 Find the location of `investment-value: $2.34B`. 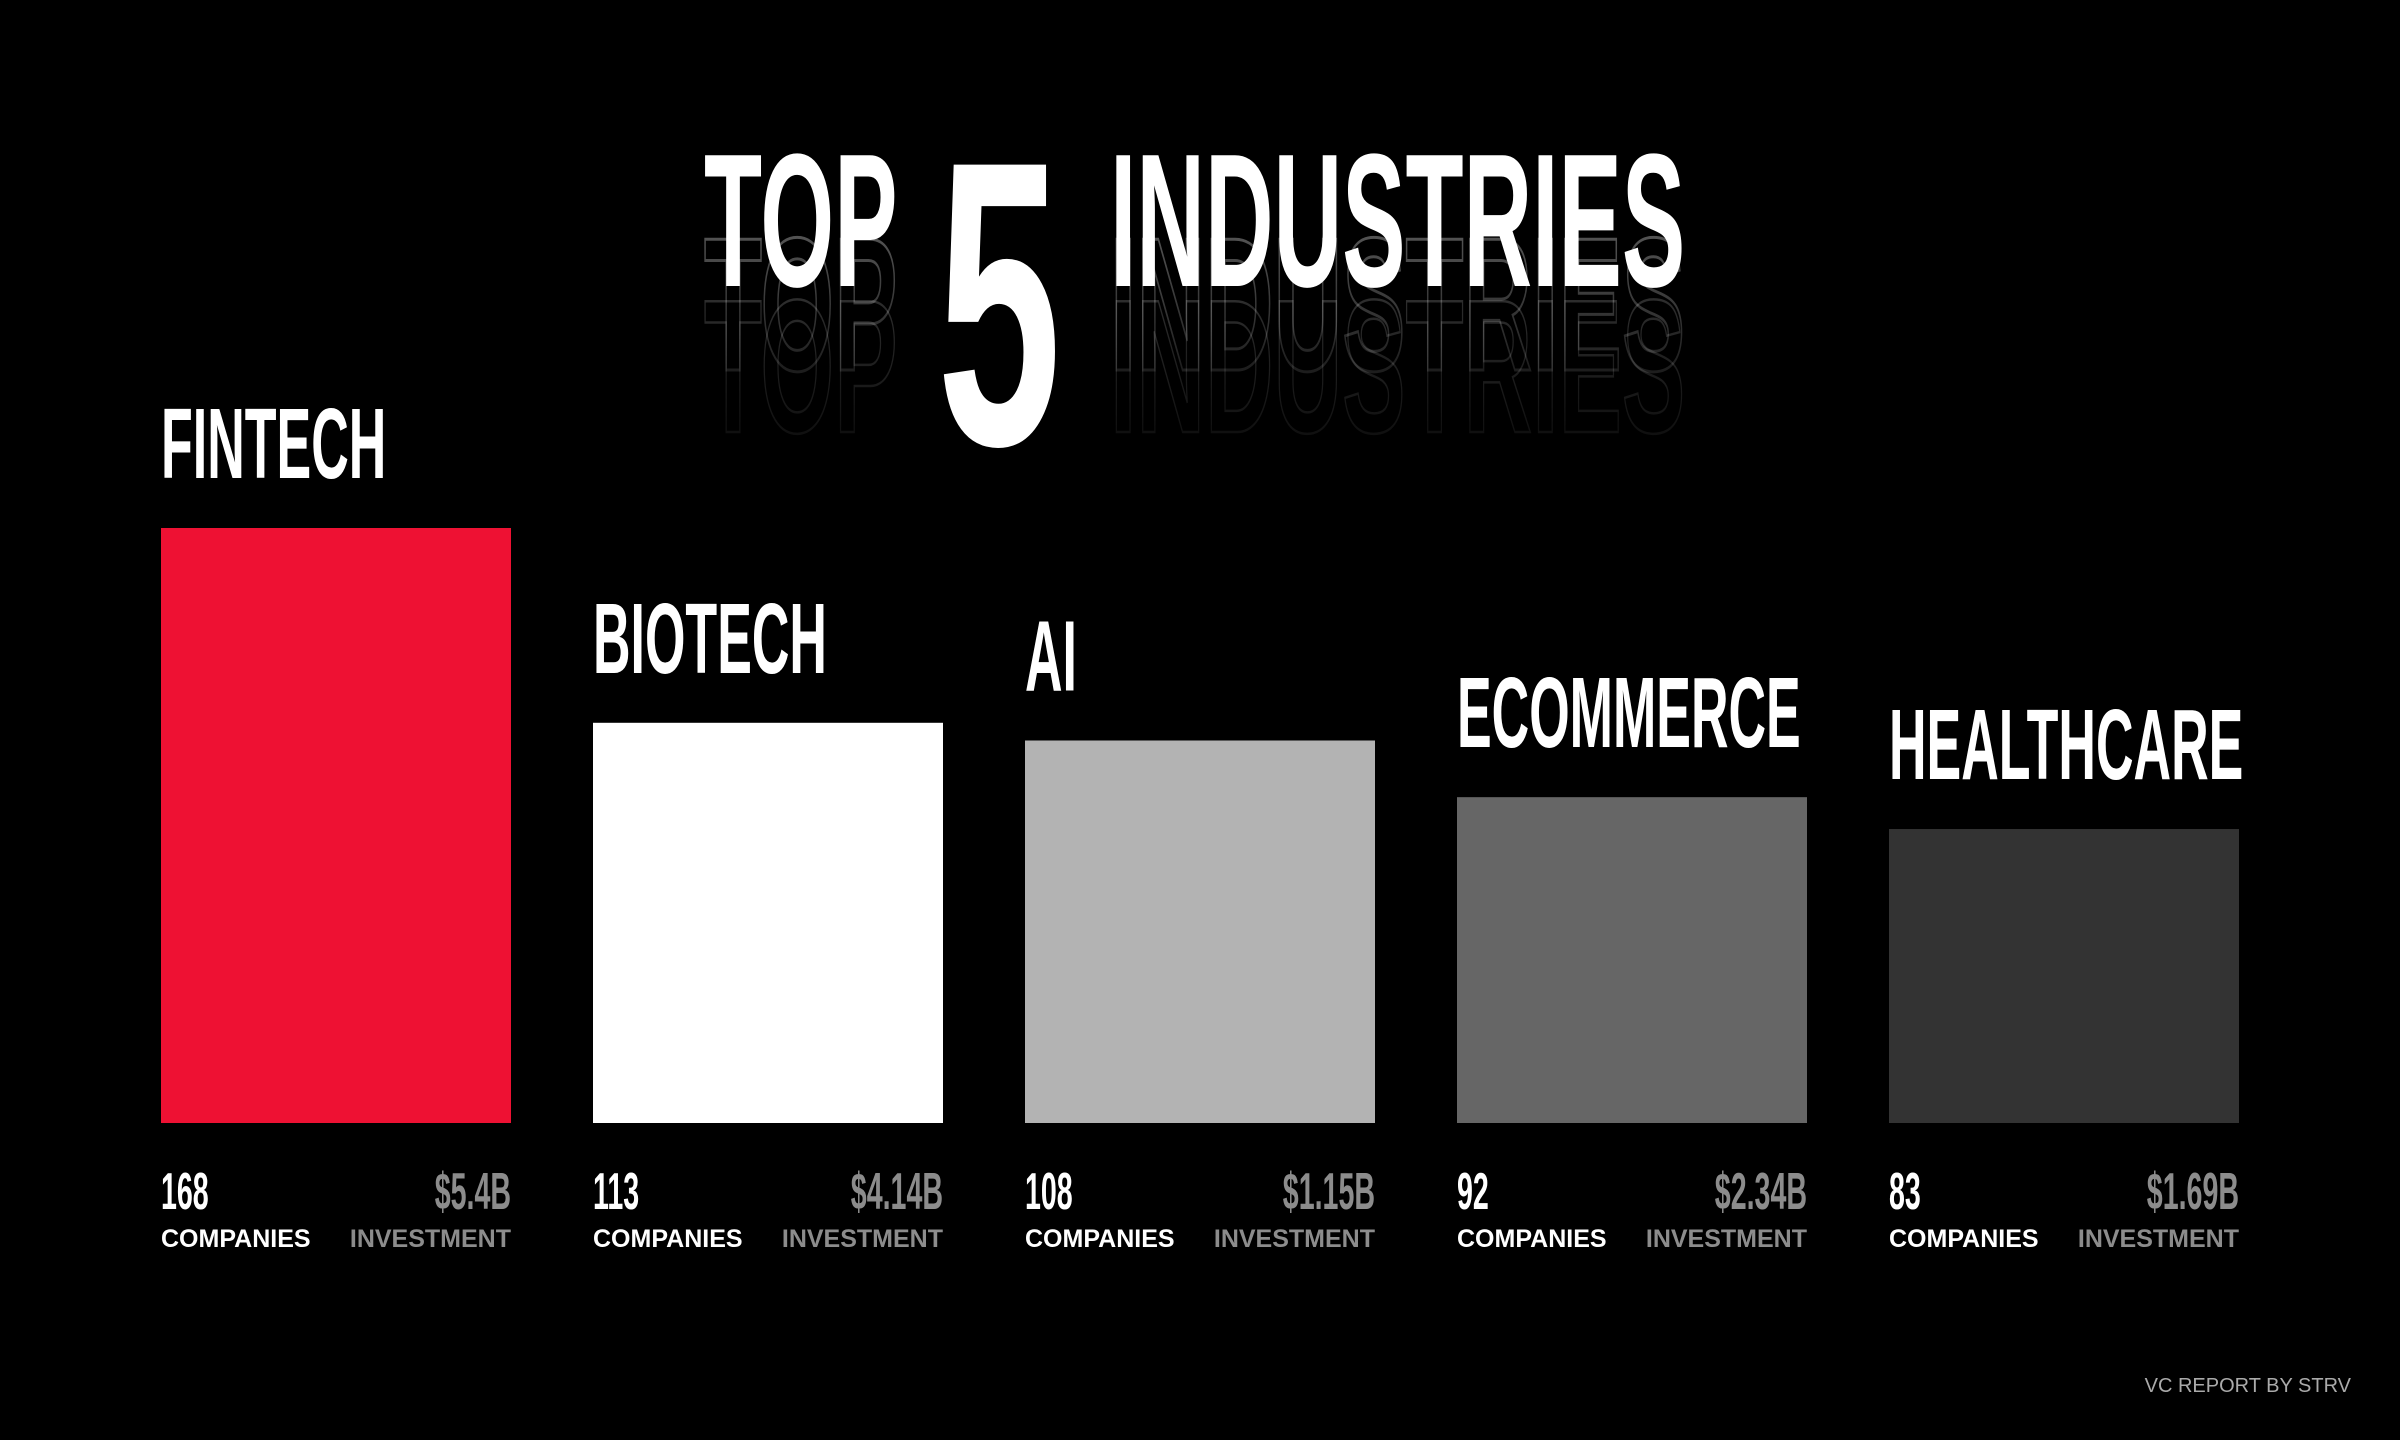

investment-value: $2.34B is located at coordinates (1761, 1191).